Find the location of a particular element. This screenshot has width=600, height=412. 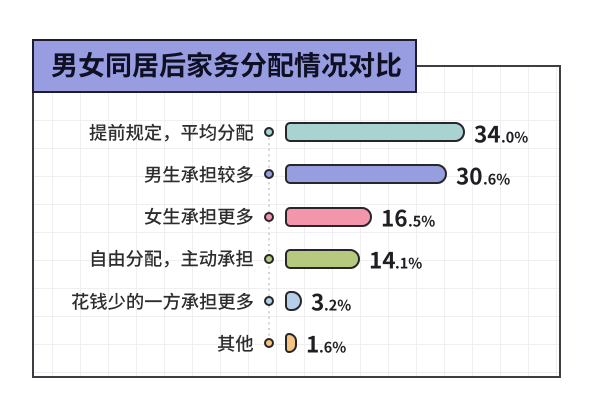

chart-title: 男女同居后家务分配情况对比 is located at coordinates (226, 65).